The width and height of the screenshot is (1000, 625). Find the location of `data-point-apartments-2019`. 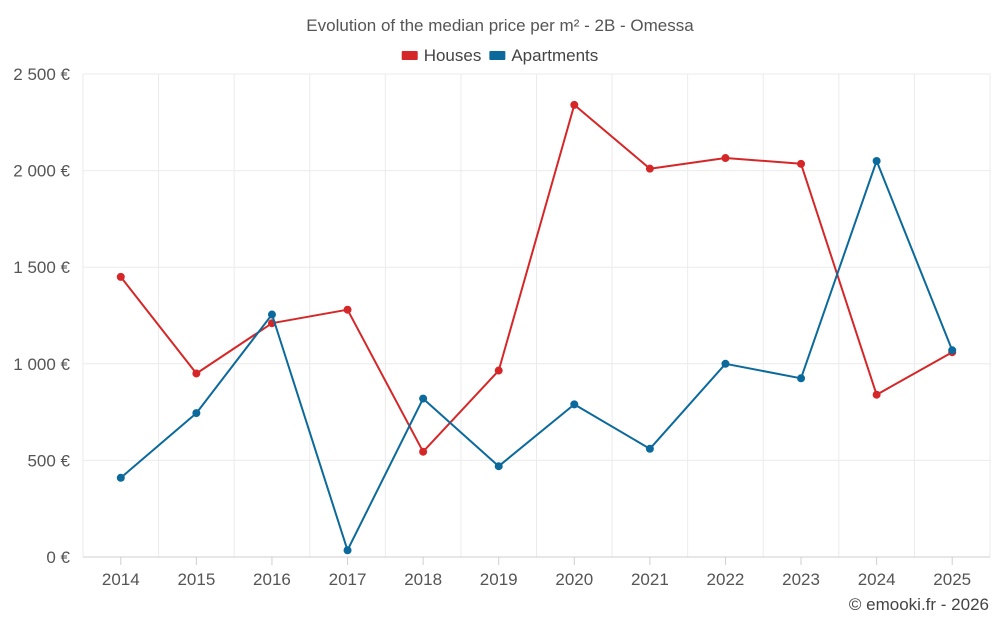

data-point-apartments-2019 is located at coordinates (498, 466).